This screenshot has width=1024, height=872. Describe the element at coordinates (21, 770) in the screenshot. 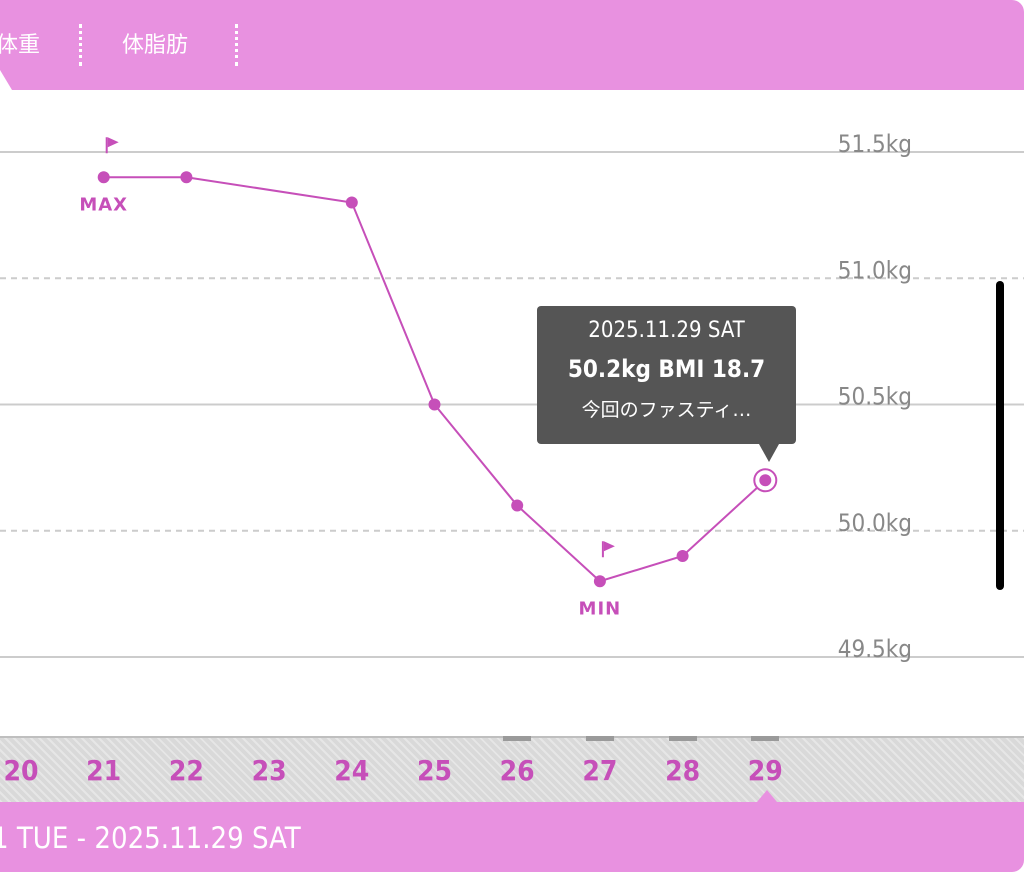

I see `x-tick-label: 20` at that location.